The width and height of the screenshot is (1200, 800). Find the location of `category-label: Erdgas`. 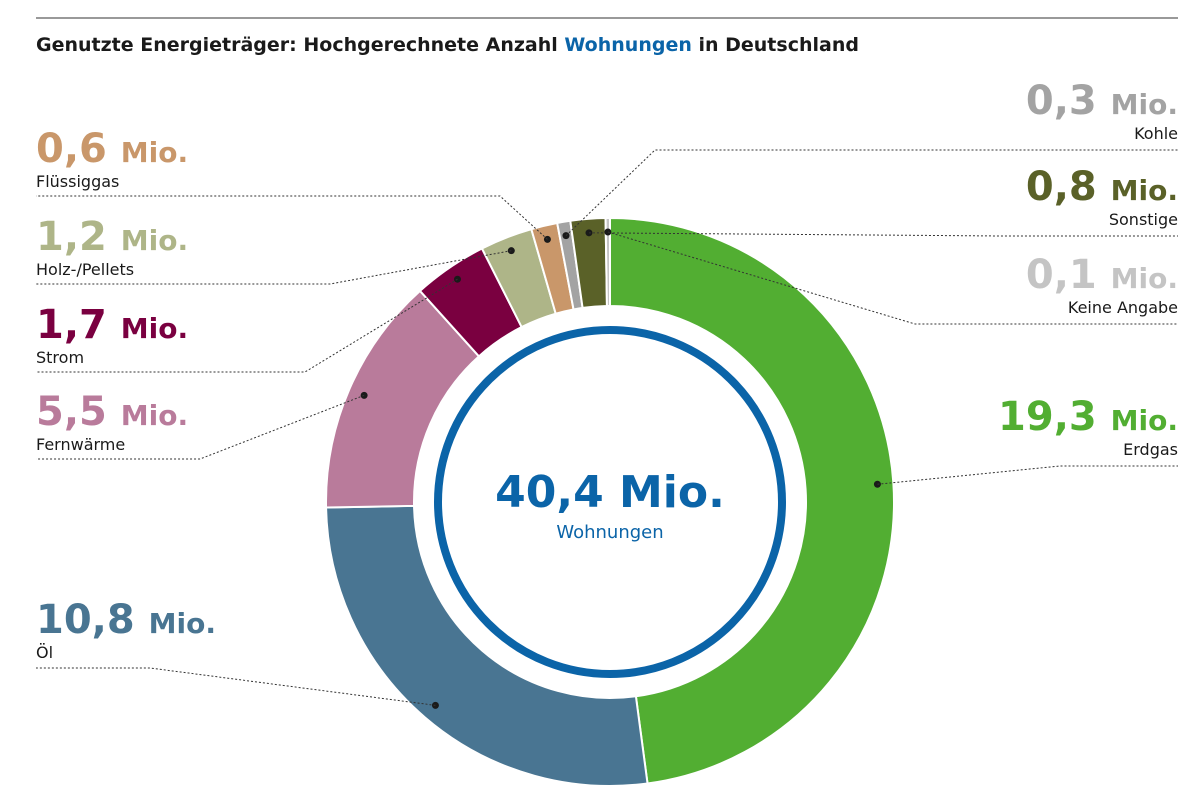

category-label: Erdgas is located at coordinates (1150, 449).